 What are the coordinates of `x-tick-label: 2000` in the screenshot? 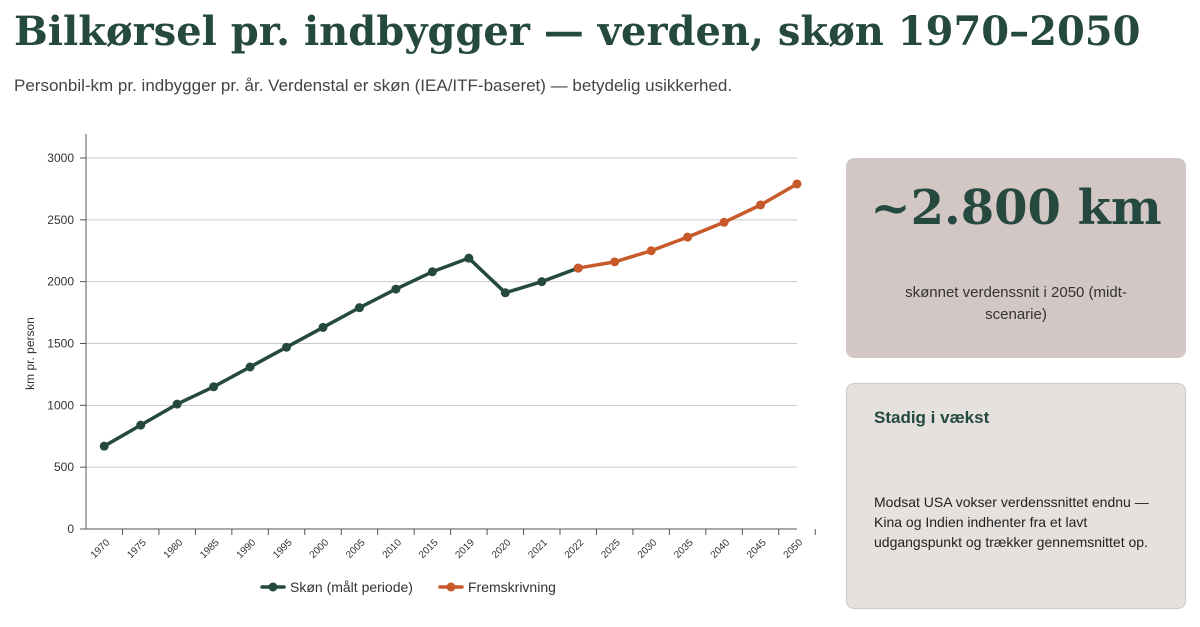 It's located at (320, 549).